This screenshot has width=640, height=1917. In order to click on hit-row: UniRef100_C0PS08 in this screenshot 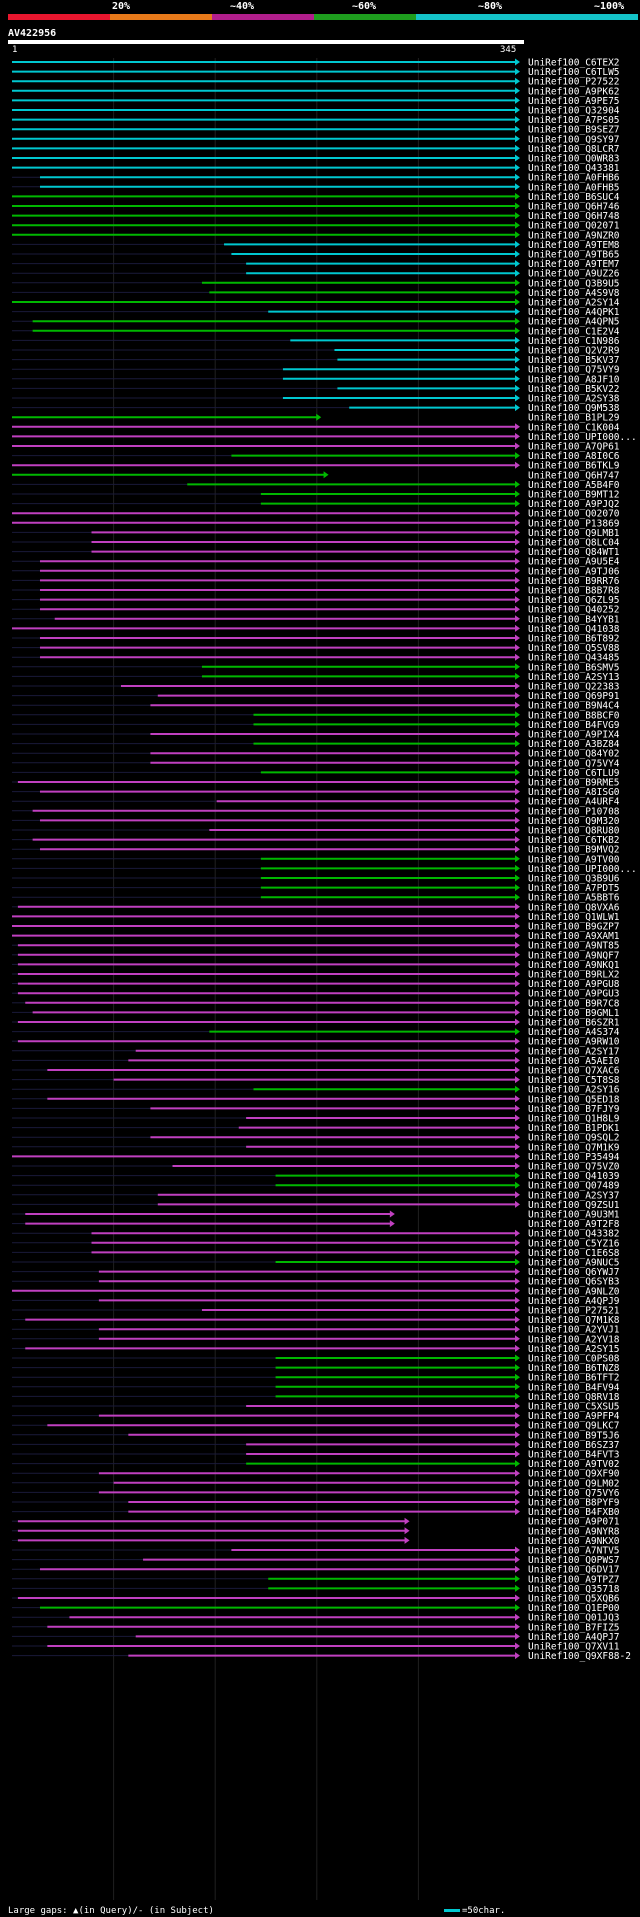, I will do `click(316, 1359)`.